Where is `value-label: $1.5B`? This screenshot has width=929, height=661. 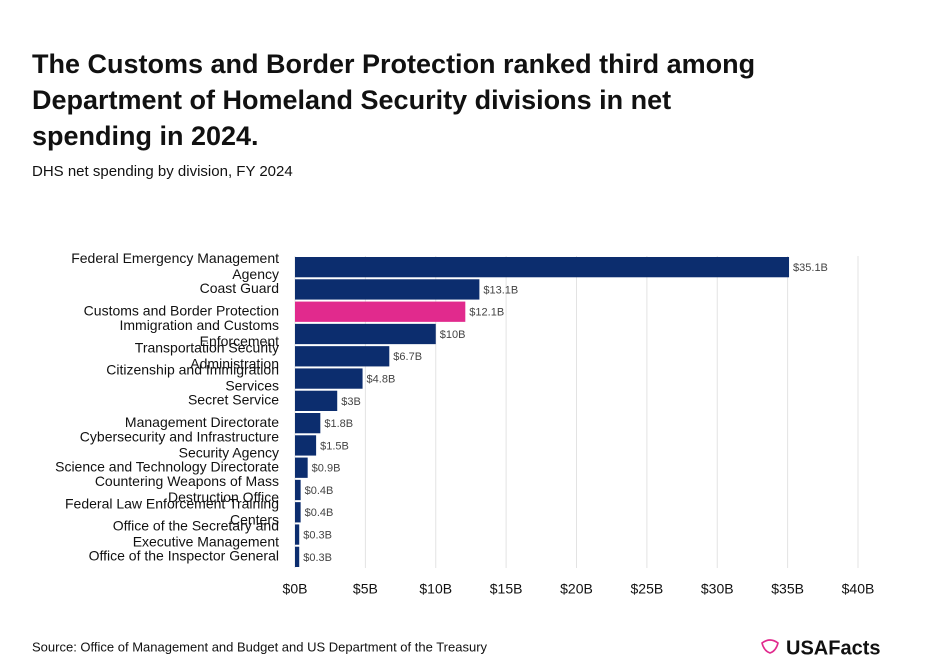 value-label: $1.5B is located at coordinates (334, 446).